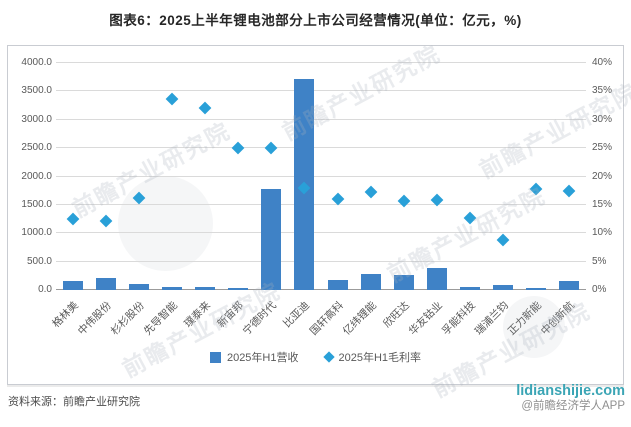 This screenshot has width=631, height=427. What do you see at coordinates (599, 289) in the screenshot?
I see `y-axis-tick-right: 0%` at bounding box center [599, 289].